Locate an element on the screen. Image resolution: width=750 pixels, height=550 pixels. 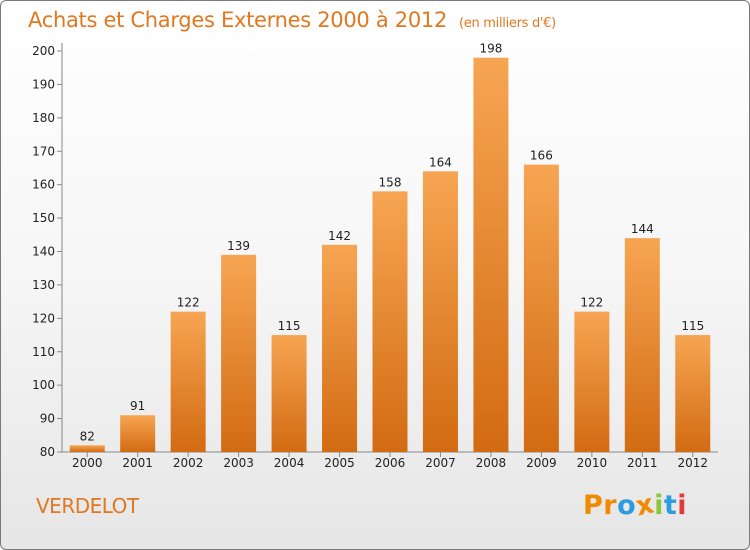
data-label-2006: 158 is located at coordinates (390, 182).